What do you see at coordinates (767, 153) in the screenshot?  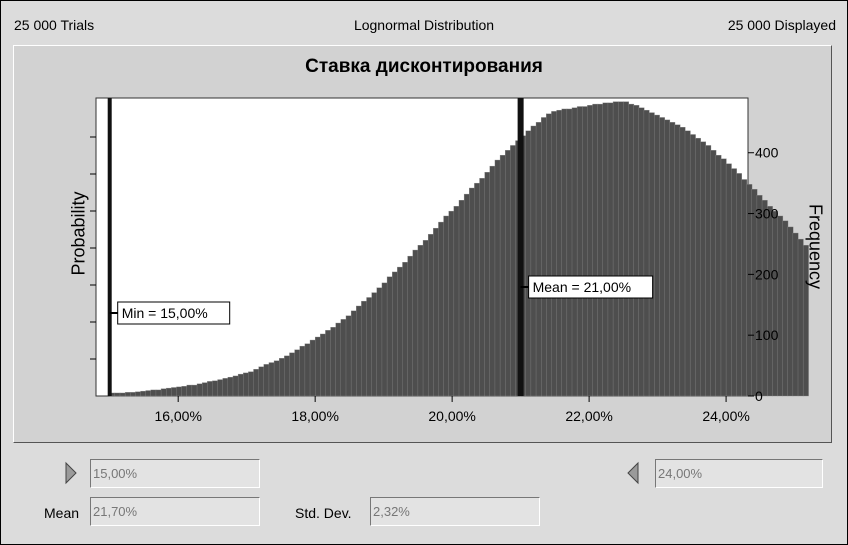 I see `y2-tick-label: 400` at bounding box center [767, 153].